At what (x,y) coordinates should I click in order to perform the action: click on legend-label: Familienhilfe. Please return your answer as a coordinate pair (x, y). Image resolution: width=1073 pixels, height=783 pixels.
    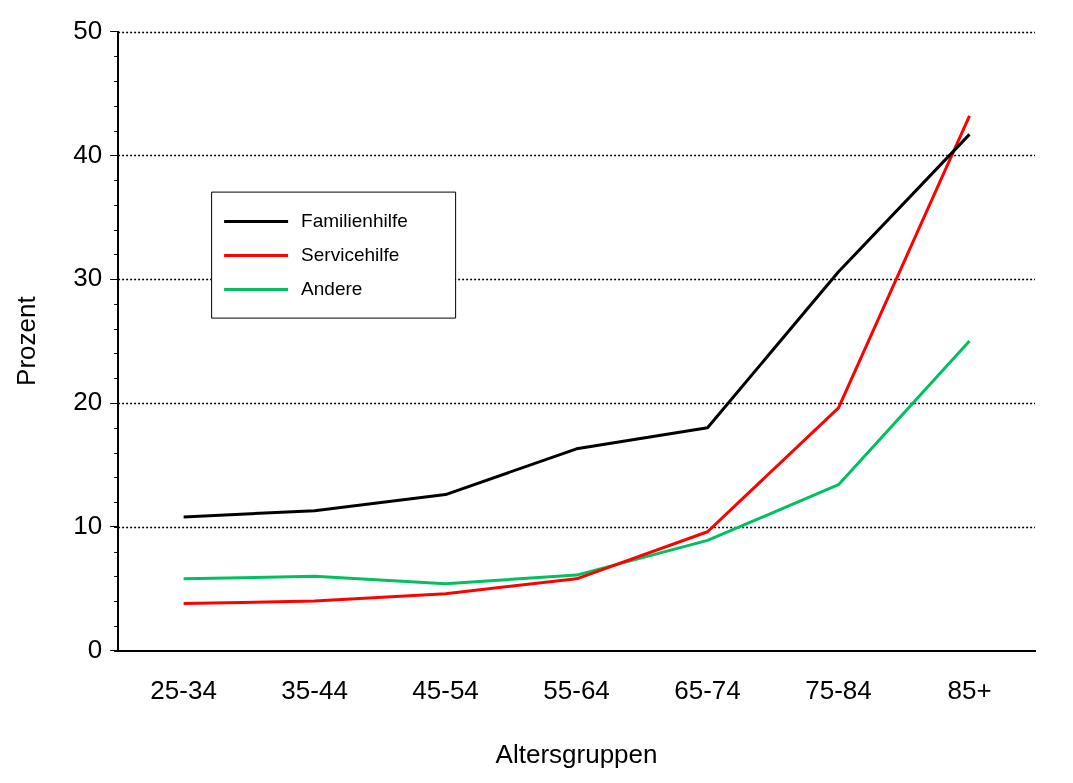
    Looking at the image, I should click on (354, 220).